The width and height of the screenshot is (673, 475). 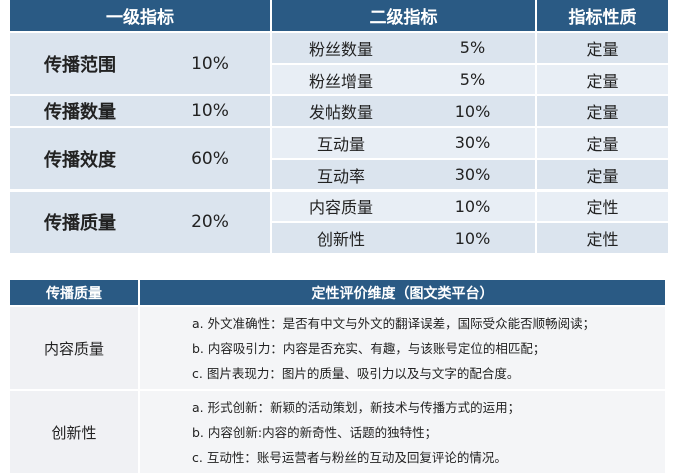 I want to click on group-name: 传播质量, so click(x=80, y=222).